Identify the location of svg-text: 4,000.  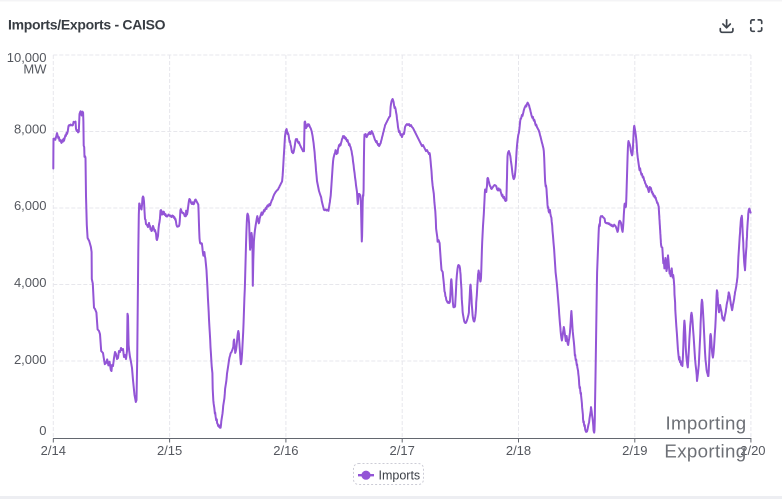
(30, 282).